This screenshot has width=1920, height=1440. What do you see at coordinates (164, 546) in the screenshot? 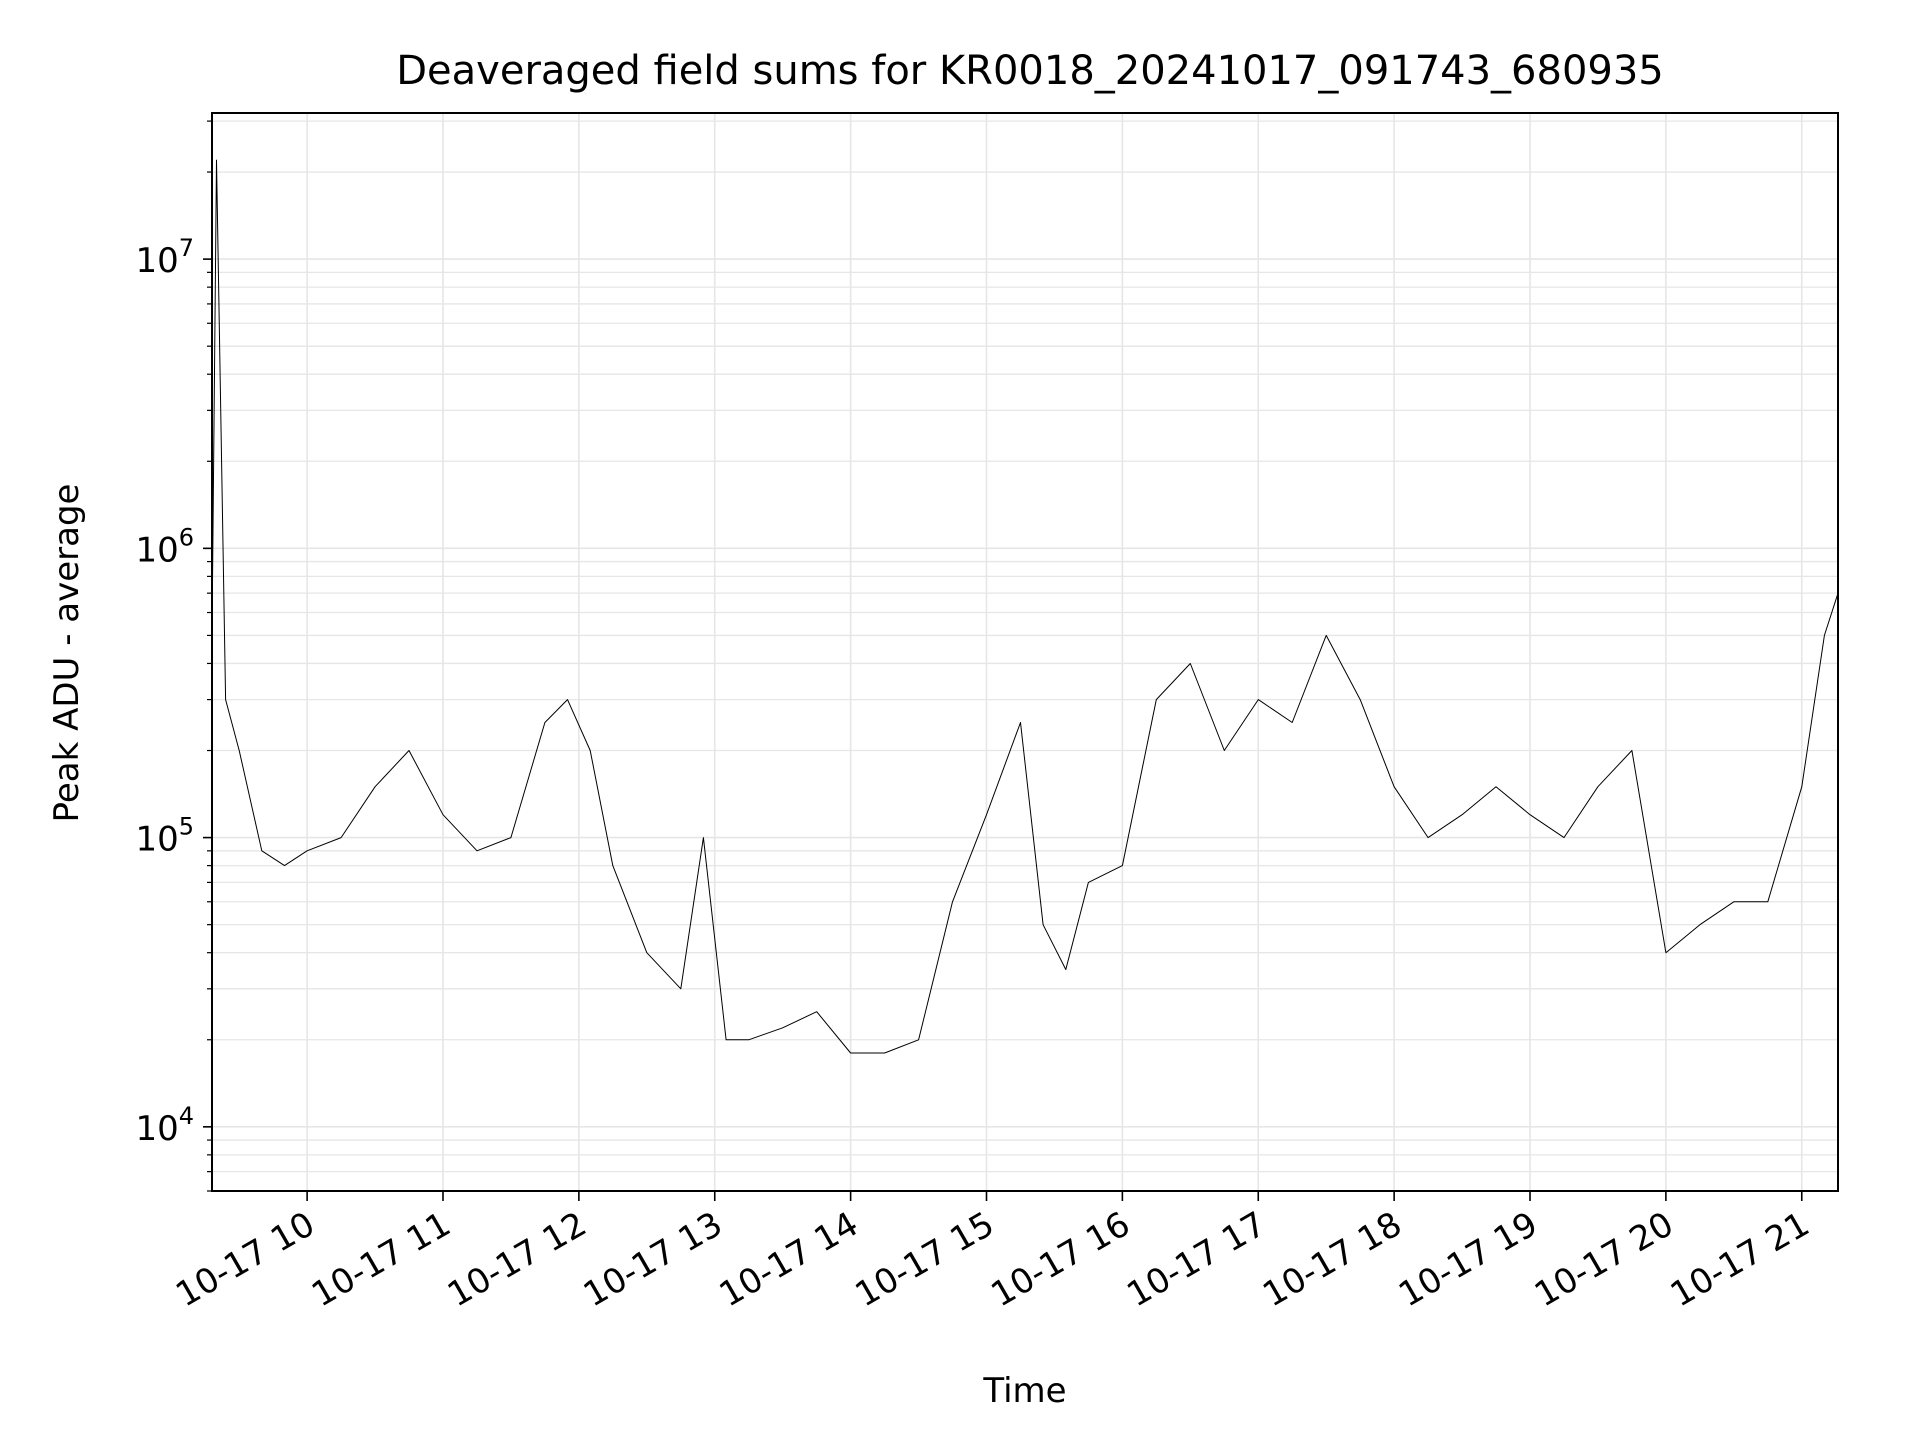
I see `y-tick-label: 10⁶` at bounding box center [164, 546].